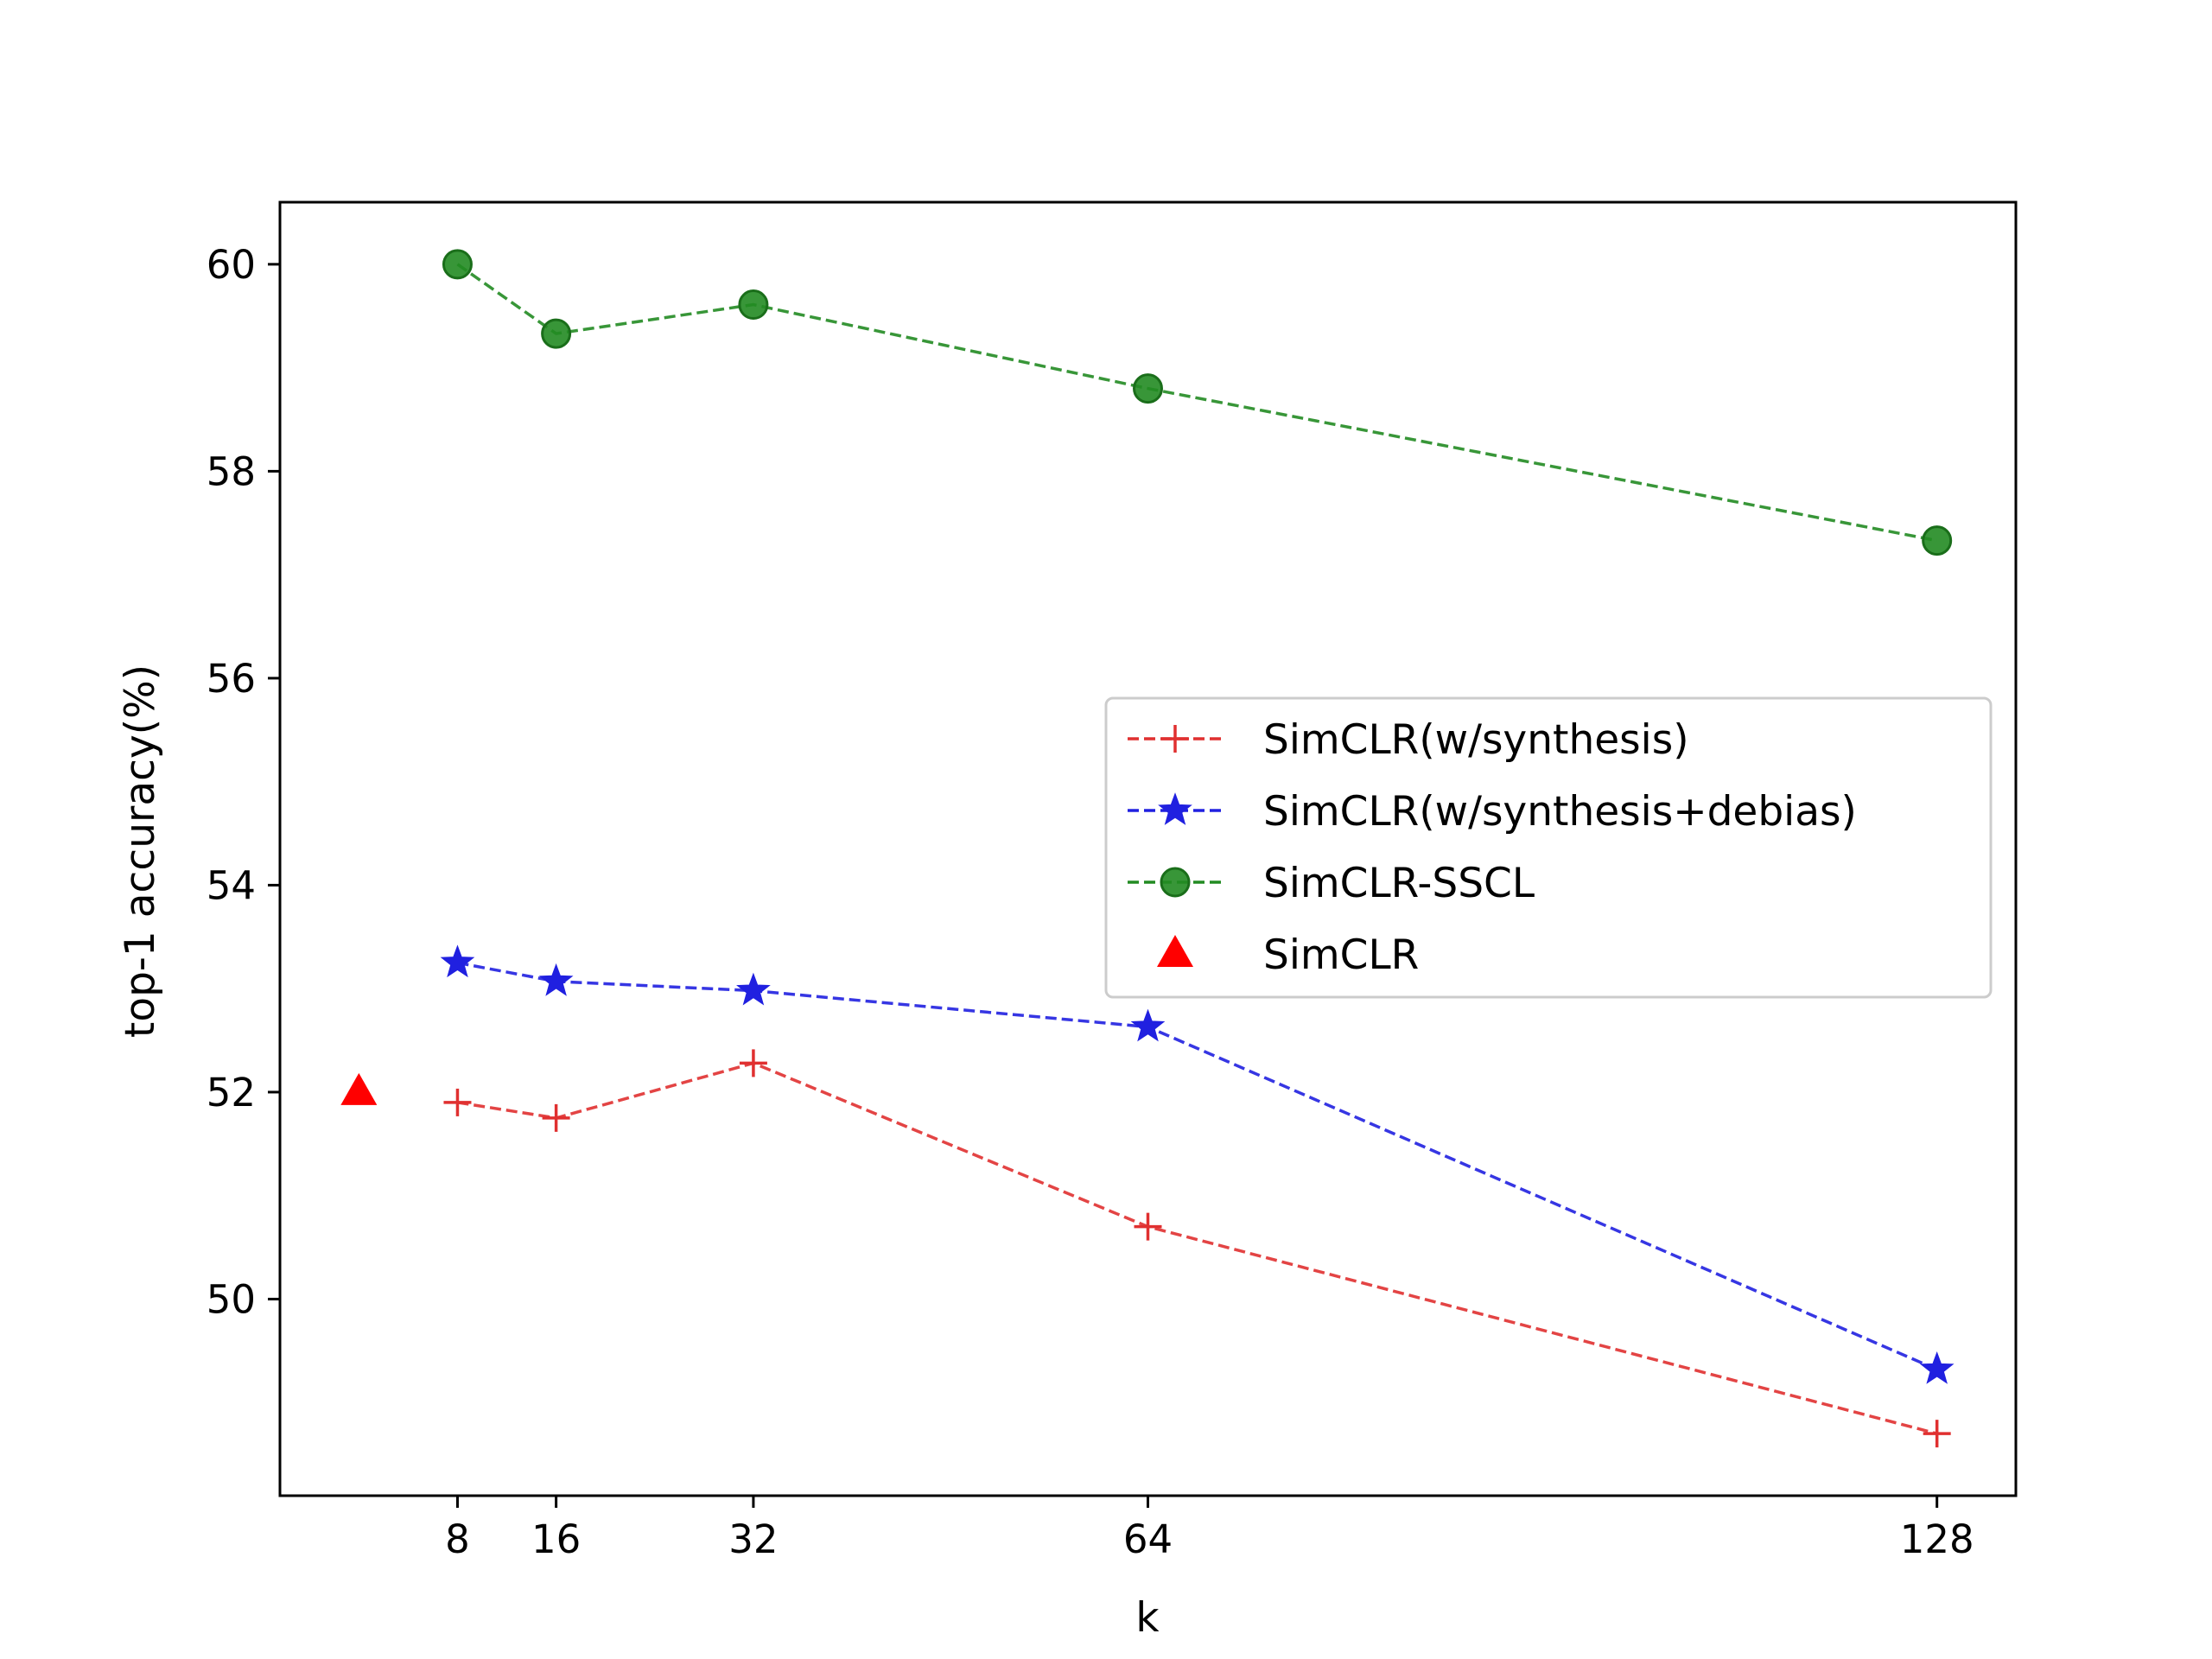 The height and width of the screenshot is (1659, 2212). I want to click on y-tick-label: 60, so click(232, 265).